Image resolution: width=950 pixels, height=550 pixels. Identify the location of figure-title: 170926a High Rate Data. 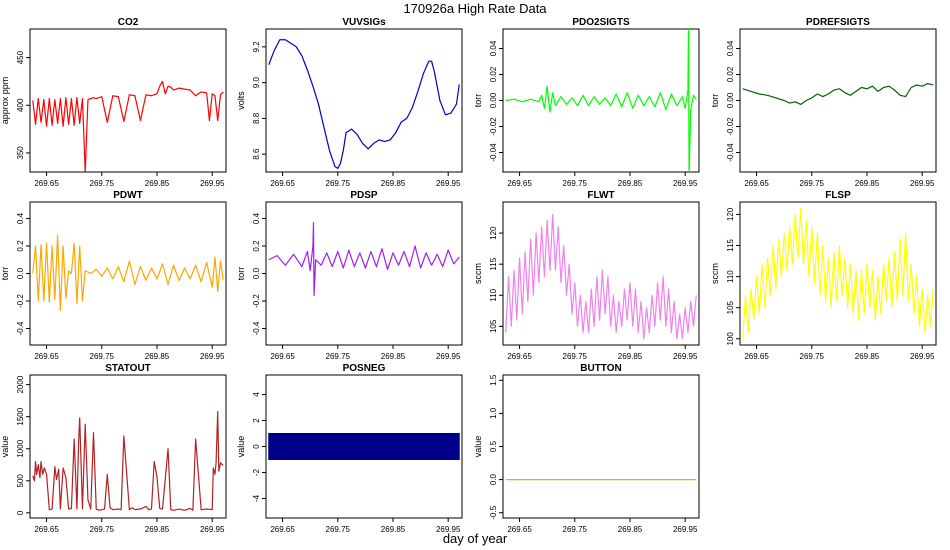
(475, 8).